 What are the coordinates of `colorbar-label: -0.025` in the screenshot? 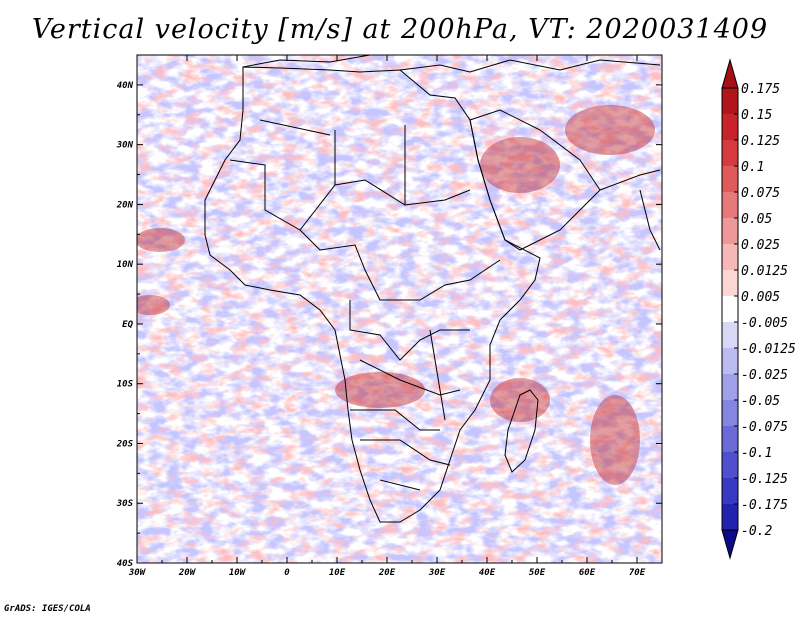 It's located at (764, 375).